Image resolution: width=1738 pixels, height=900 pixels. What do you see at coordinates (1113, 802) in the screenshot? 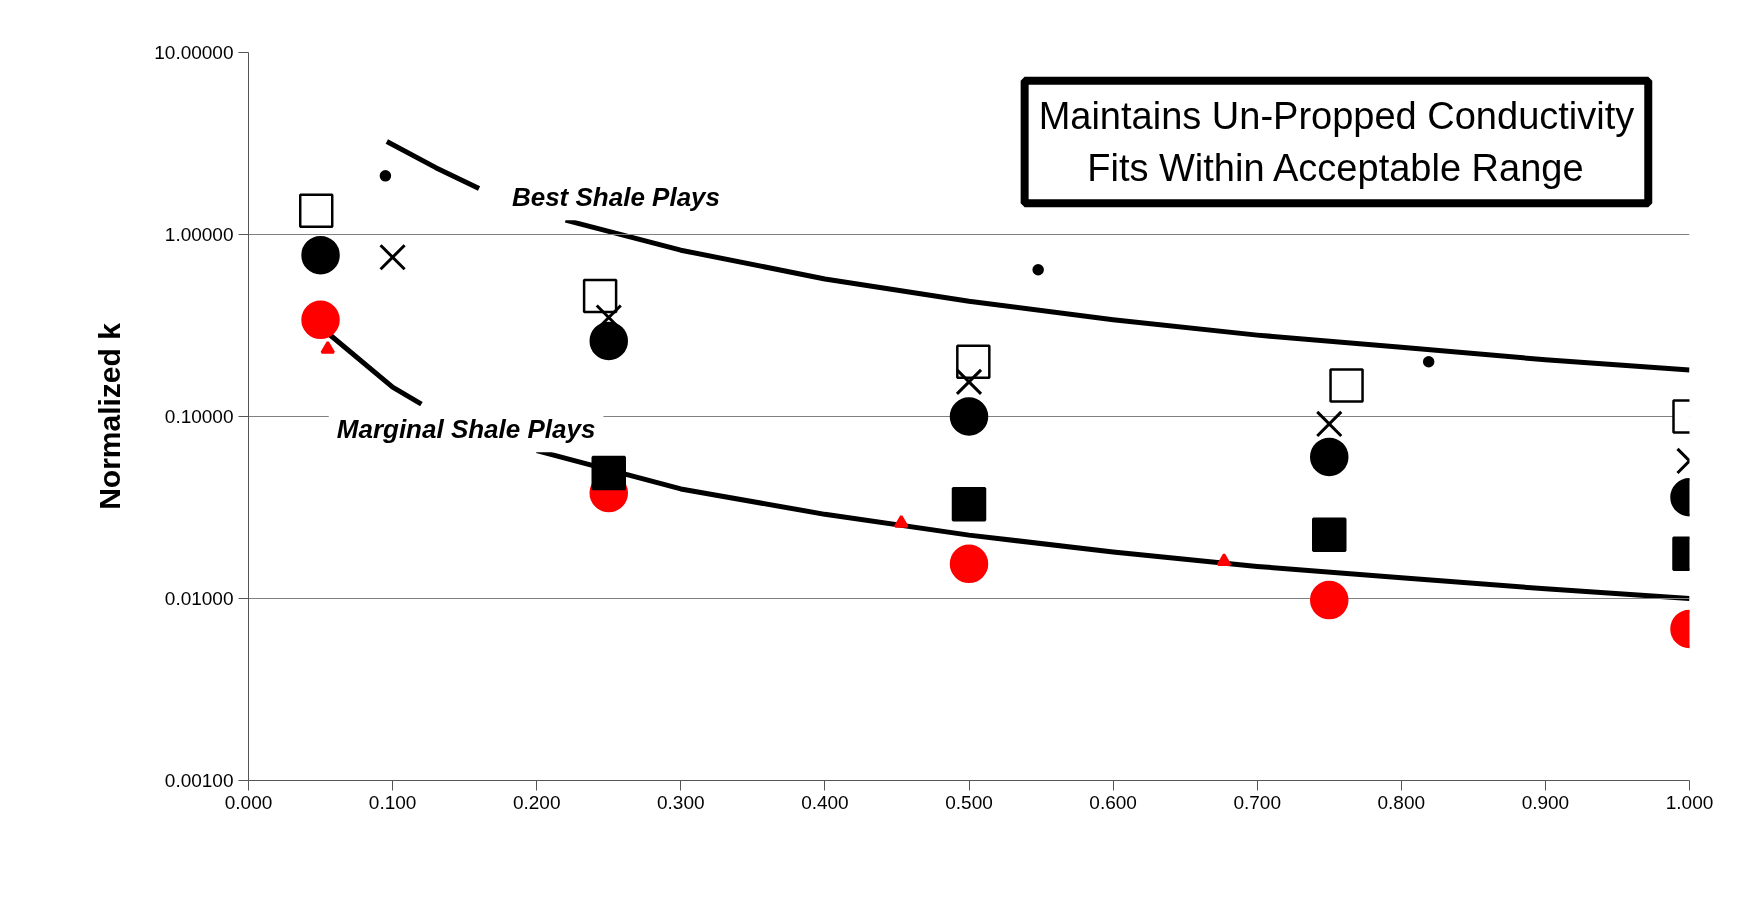
I see `x-tick-label: 0.600` at bounding box center [1113, 802].